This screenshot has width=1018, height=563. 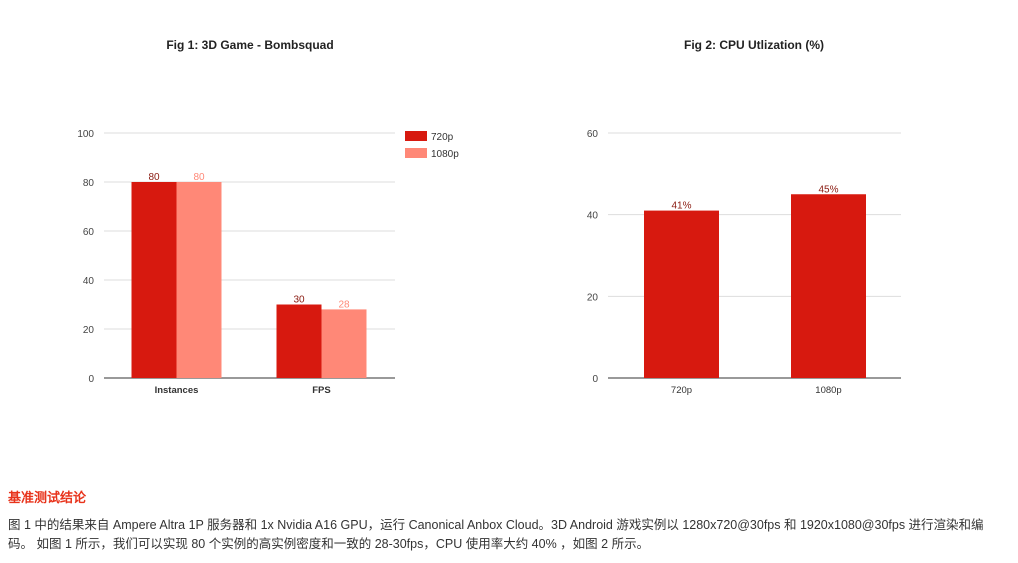 What do you see at coordinates (321, 390) in the screenshot?
I see `x-tick-label: FPS` at bounding box center [321, 390].